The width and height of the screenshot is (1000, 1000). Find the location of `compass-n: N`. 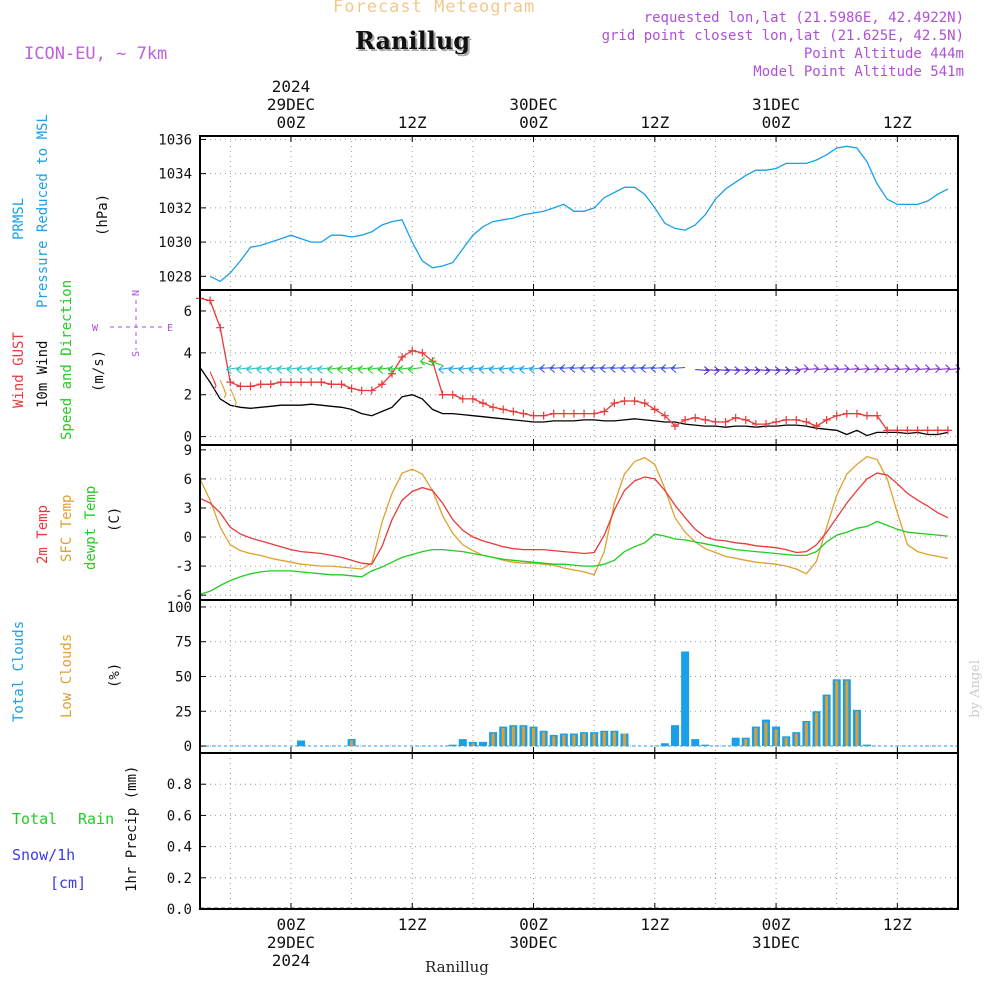

compass-n: N is located at coordinates (136, 293).